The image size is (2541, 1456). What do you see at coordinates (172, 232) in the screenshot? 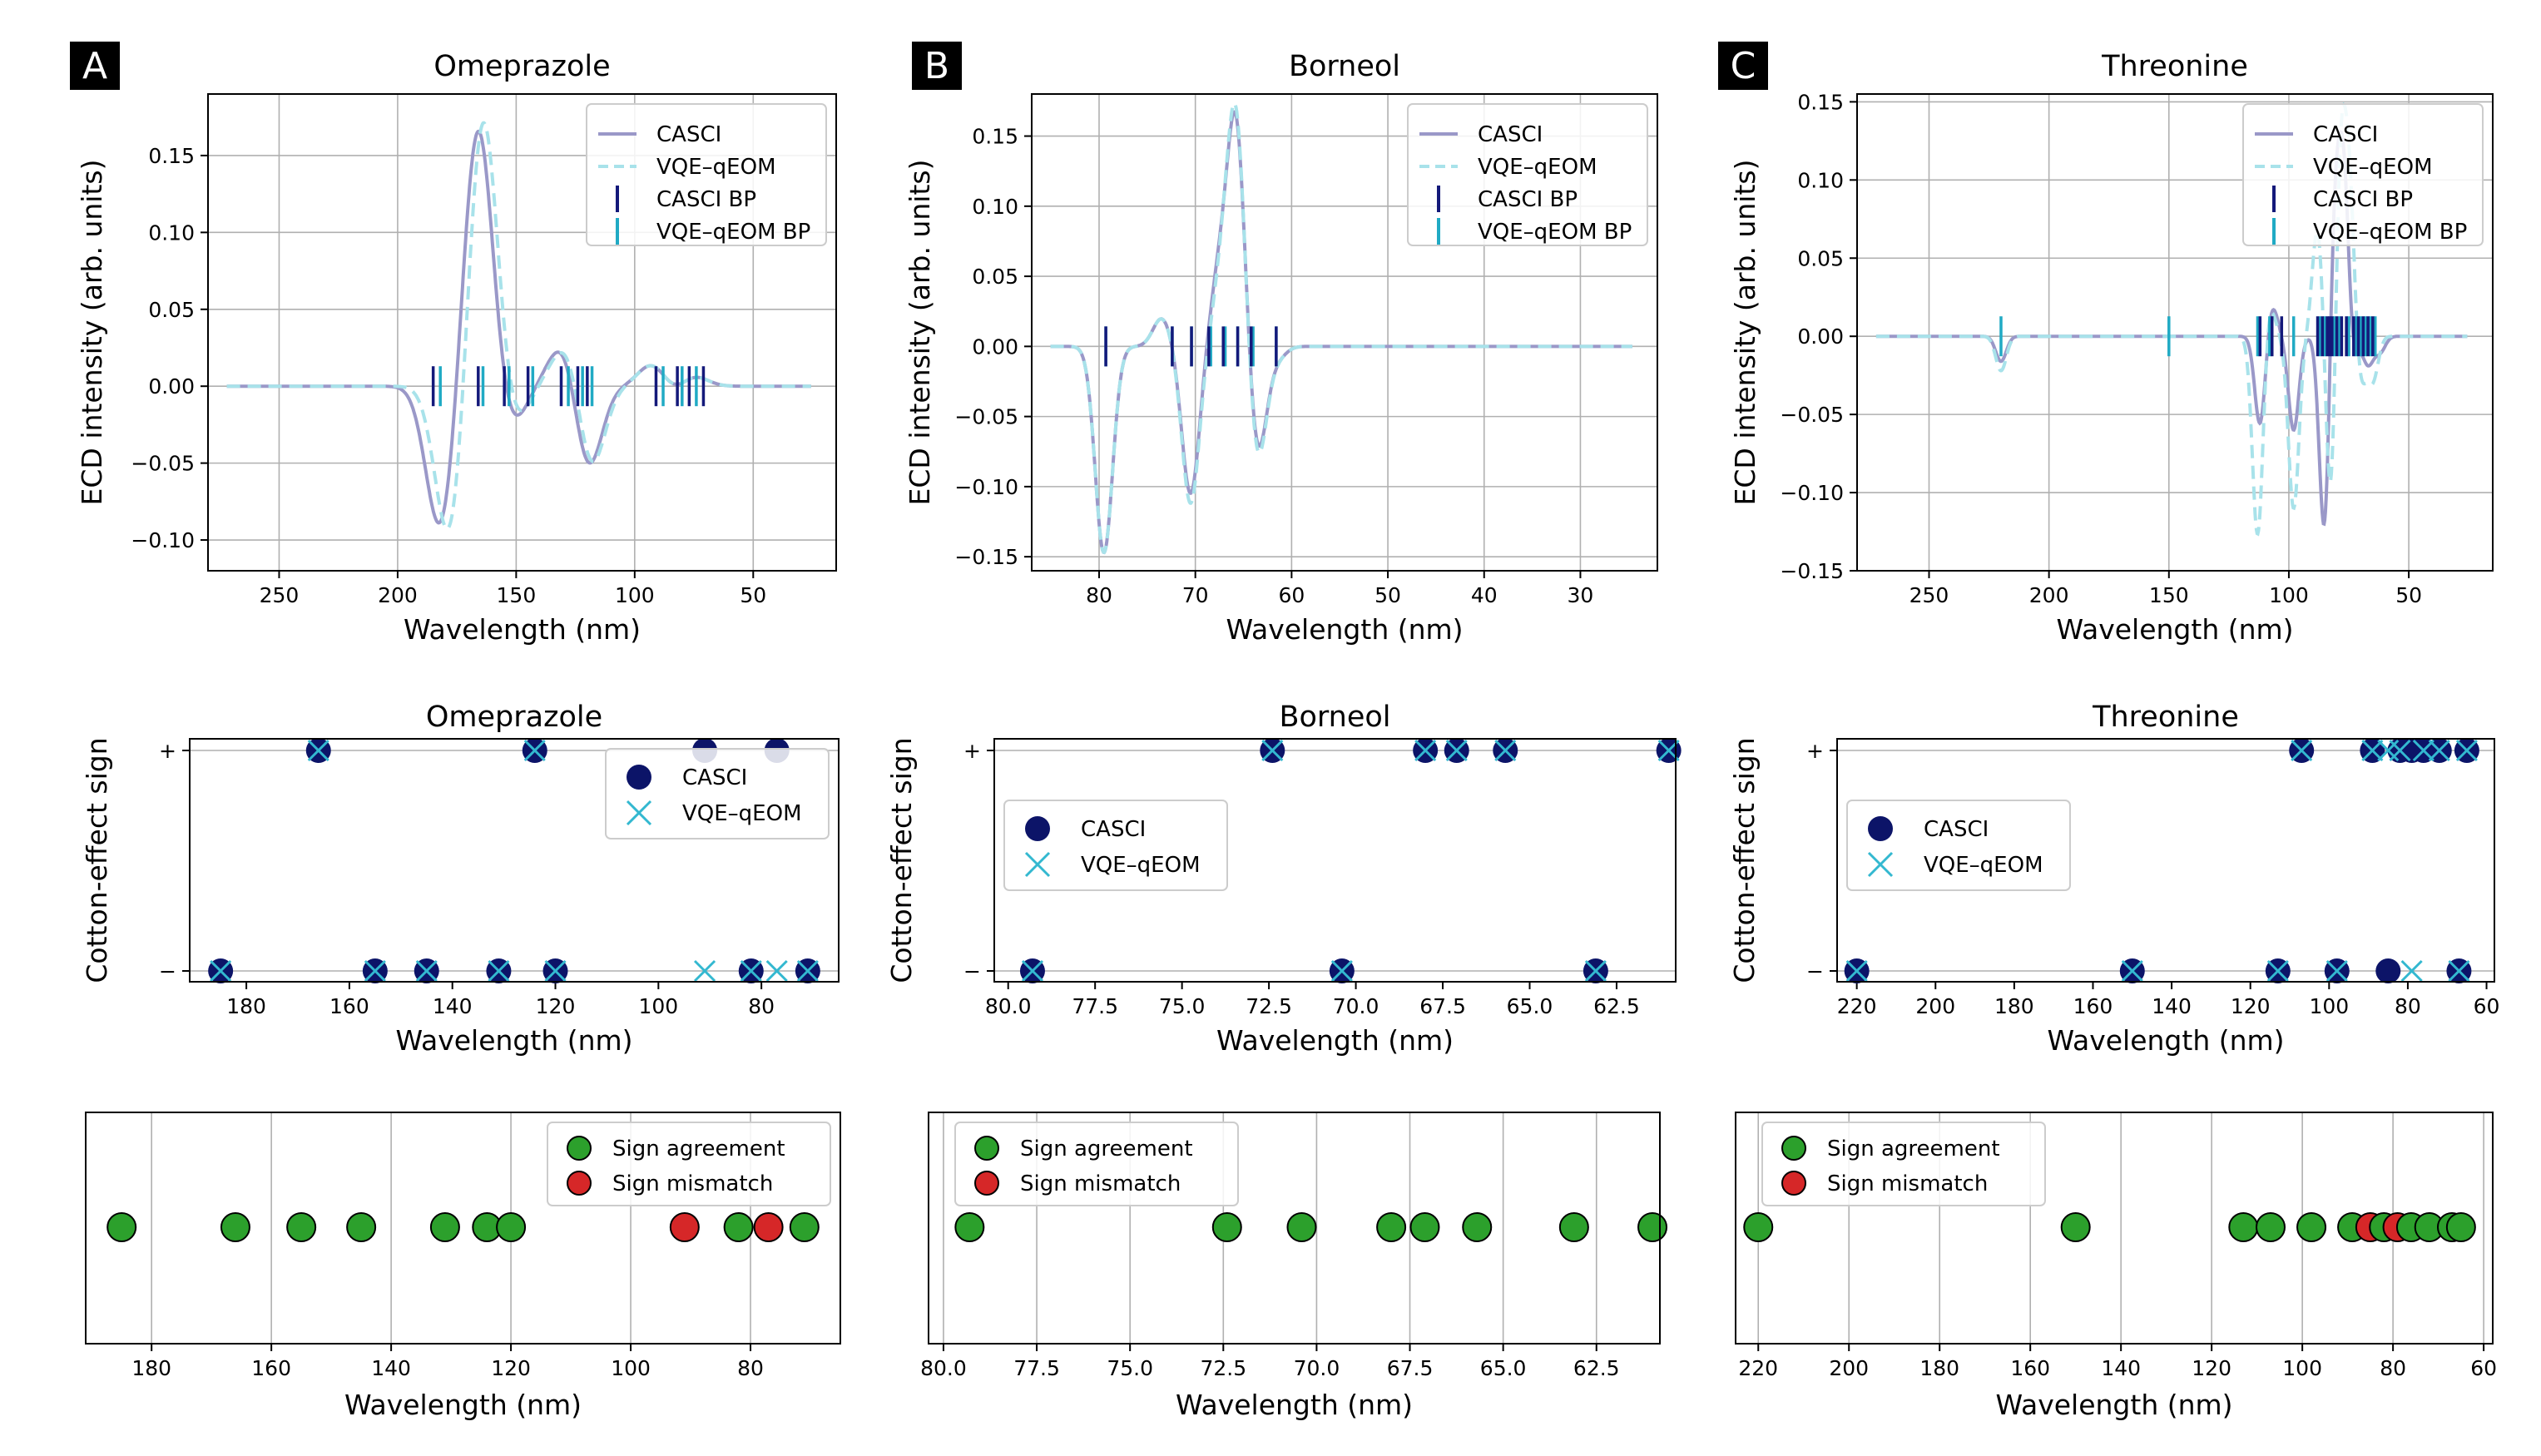
I see `y-tick-label: 0.10` at bounding box center [172, 232].